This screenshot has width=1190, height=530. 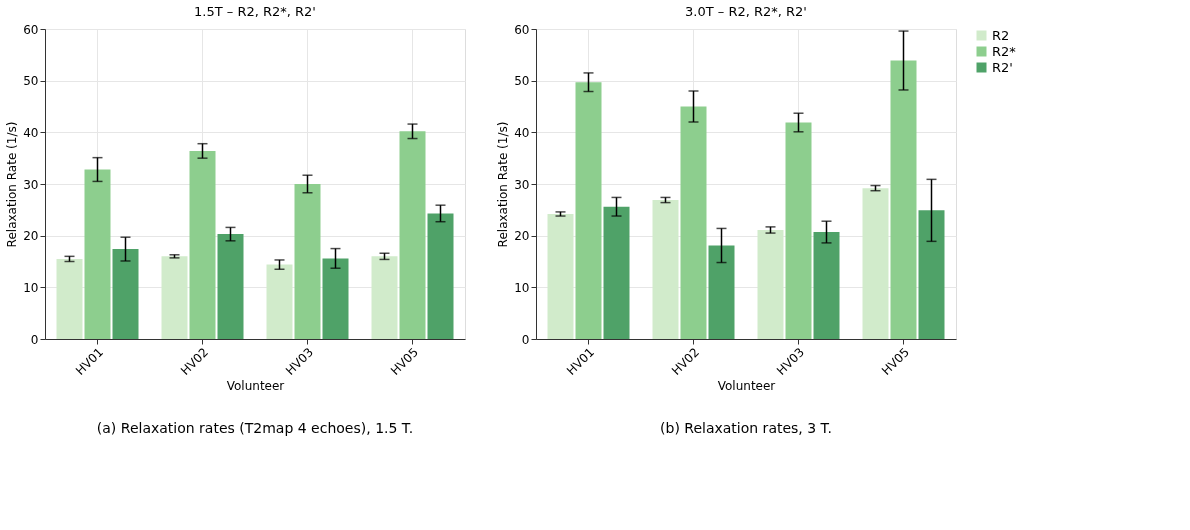 I want to click on chart-title: 3.0T – R2, R2*, R2', so click(x=746, y=11).